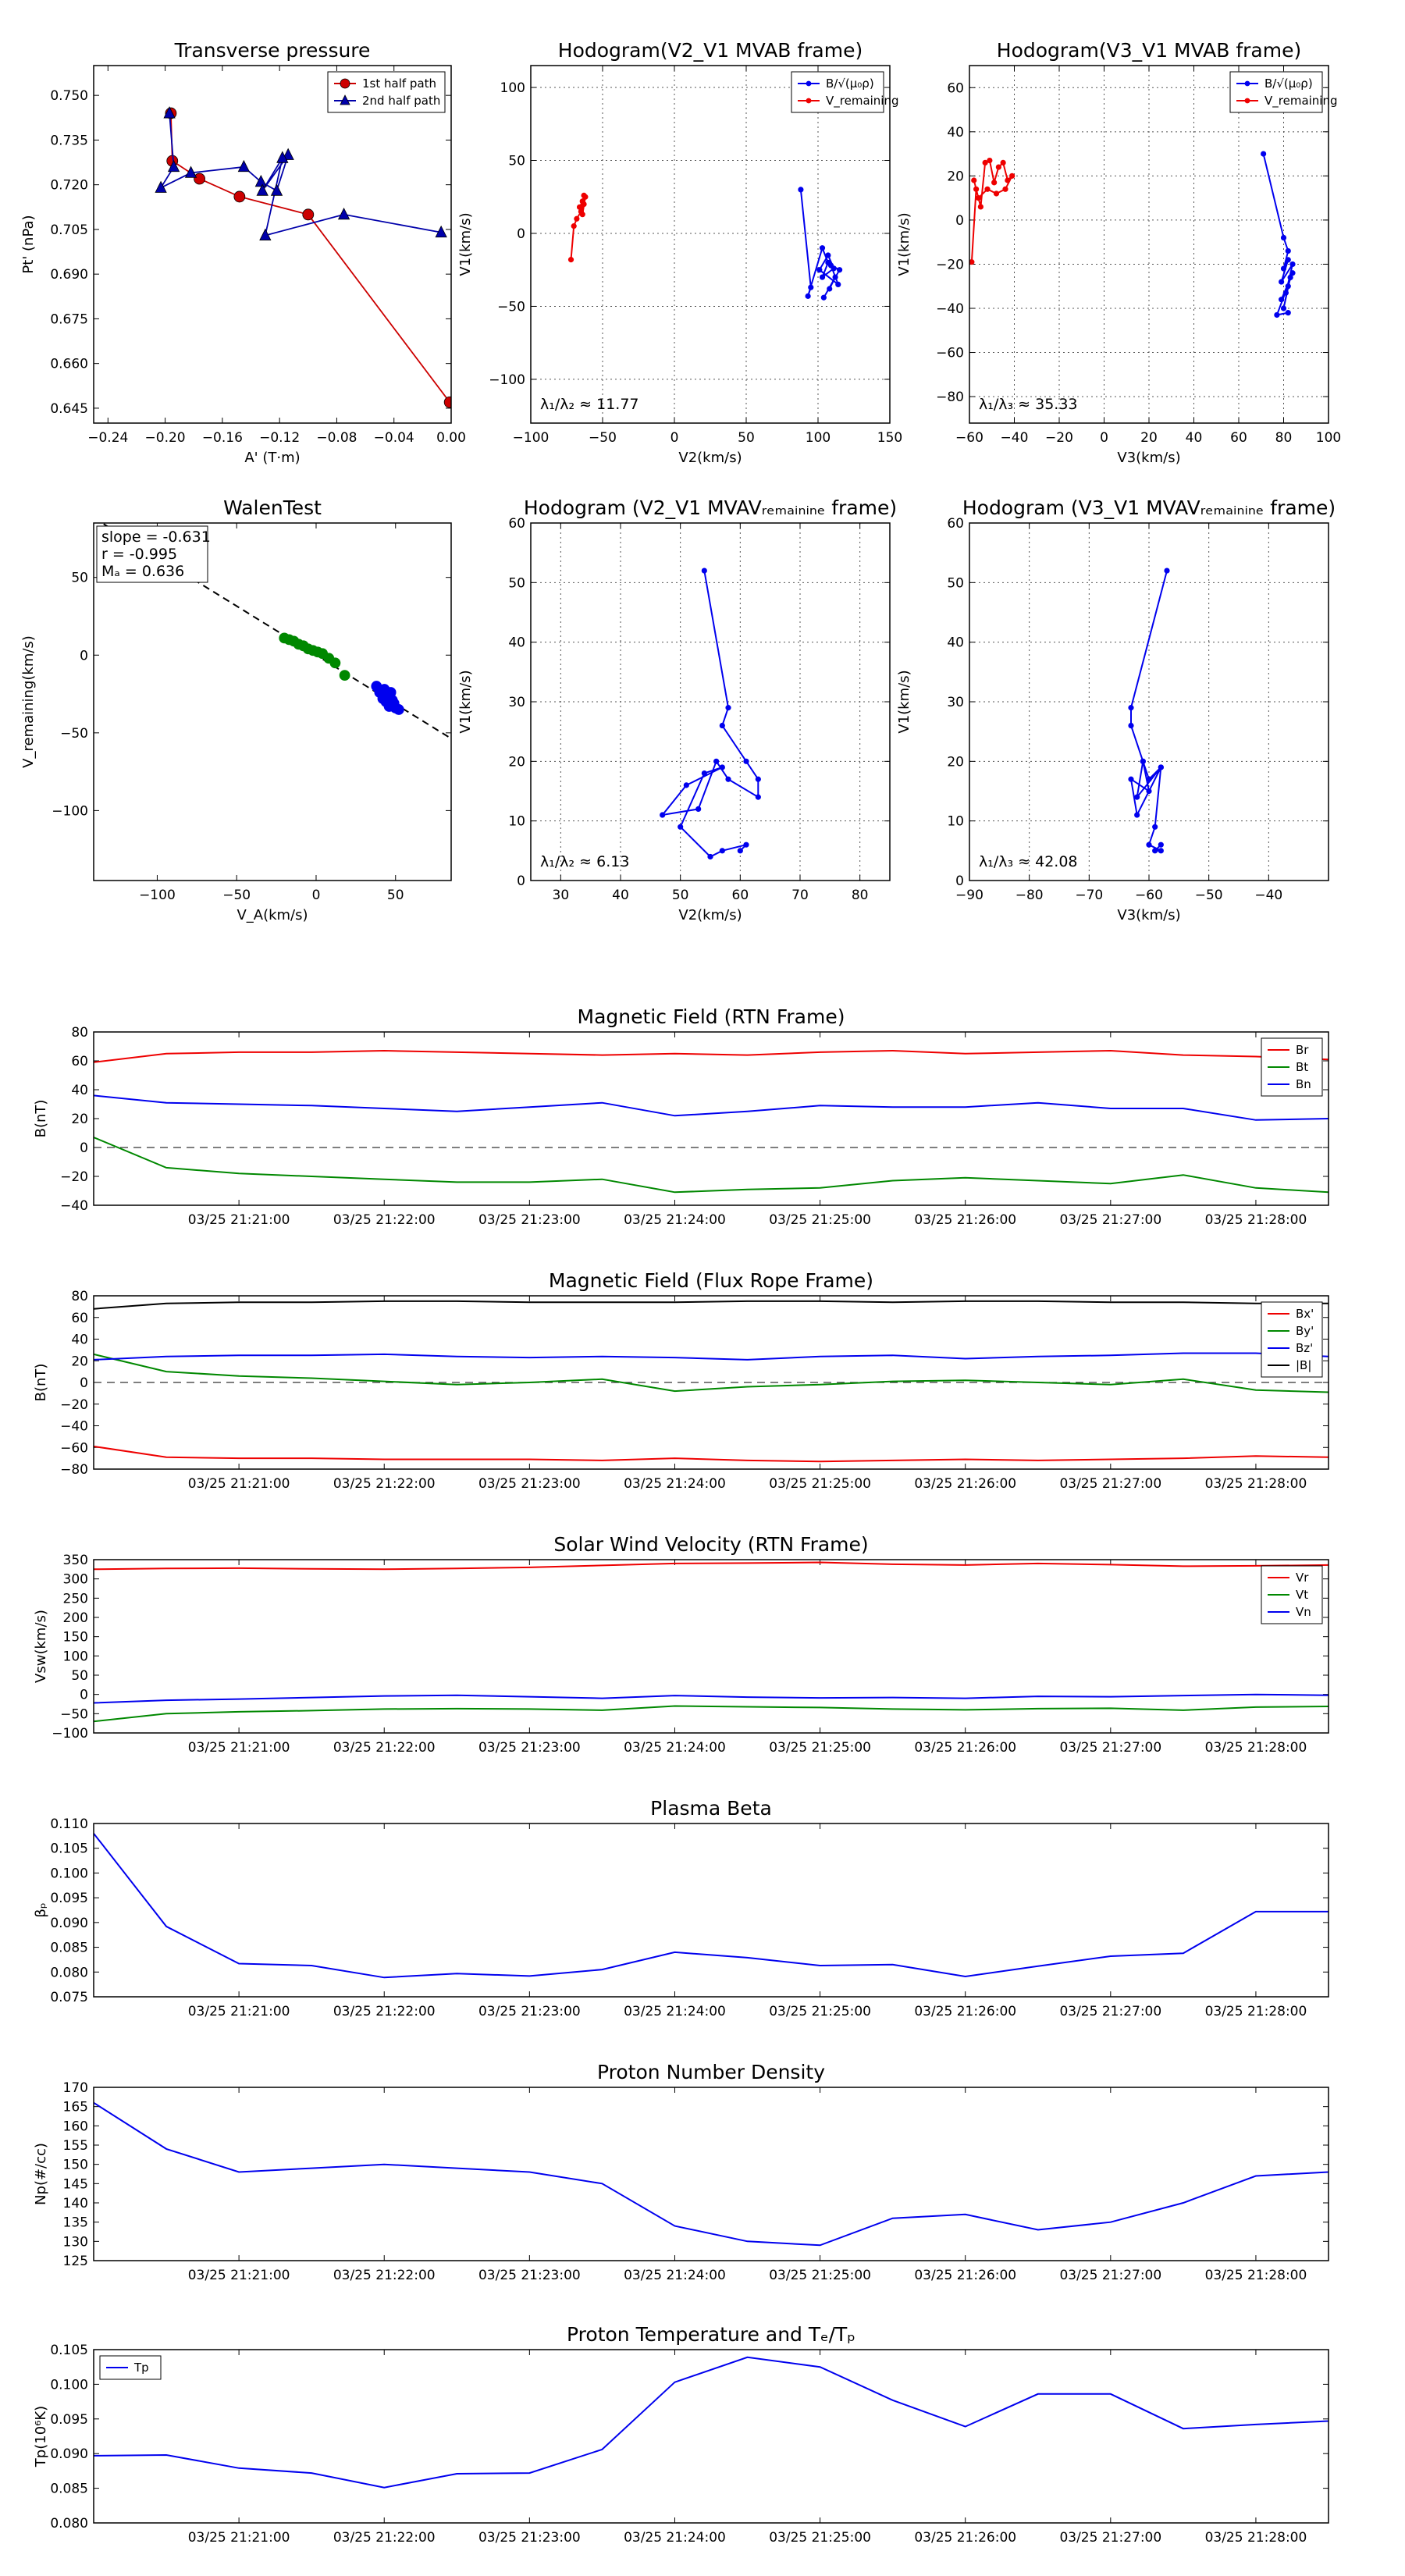  I want to click on y-tick-label: 170, so click(76, 2088).